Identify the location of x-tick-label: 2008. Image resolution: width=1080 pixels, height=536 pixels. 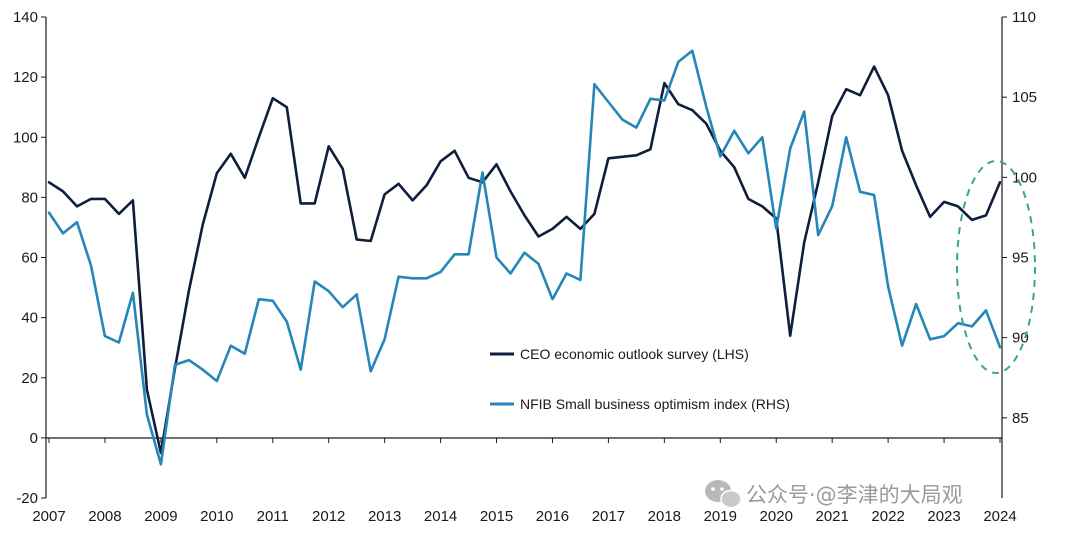
(104, 516).